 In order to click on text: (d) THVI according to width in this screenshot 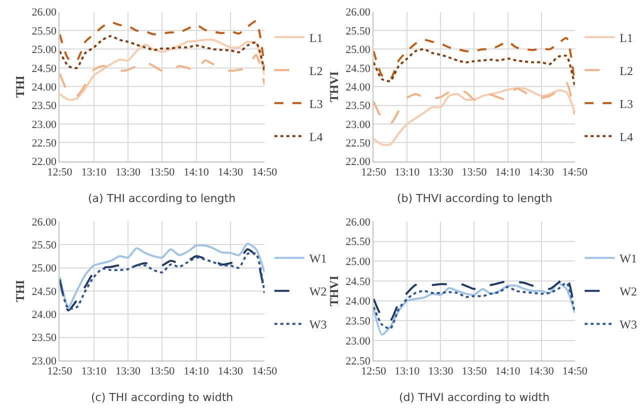, I will do `click(474, 397)`.